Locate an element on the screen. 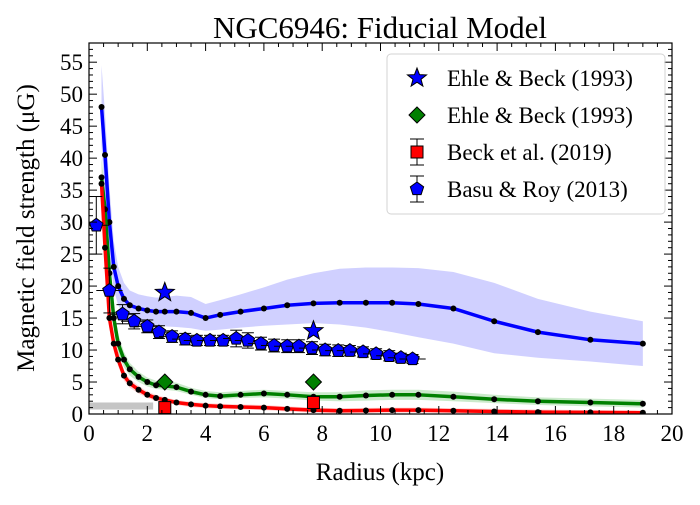  legend-star-icon is located at coordinates (417, 77).